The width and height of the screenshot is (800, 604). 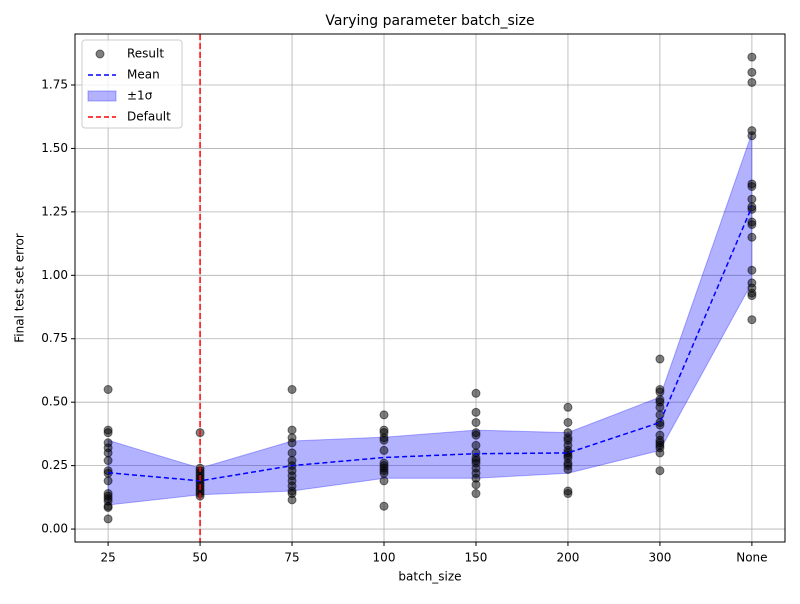 I want to click on legend-label: Mean, so click(x=143, y=75).